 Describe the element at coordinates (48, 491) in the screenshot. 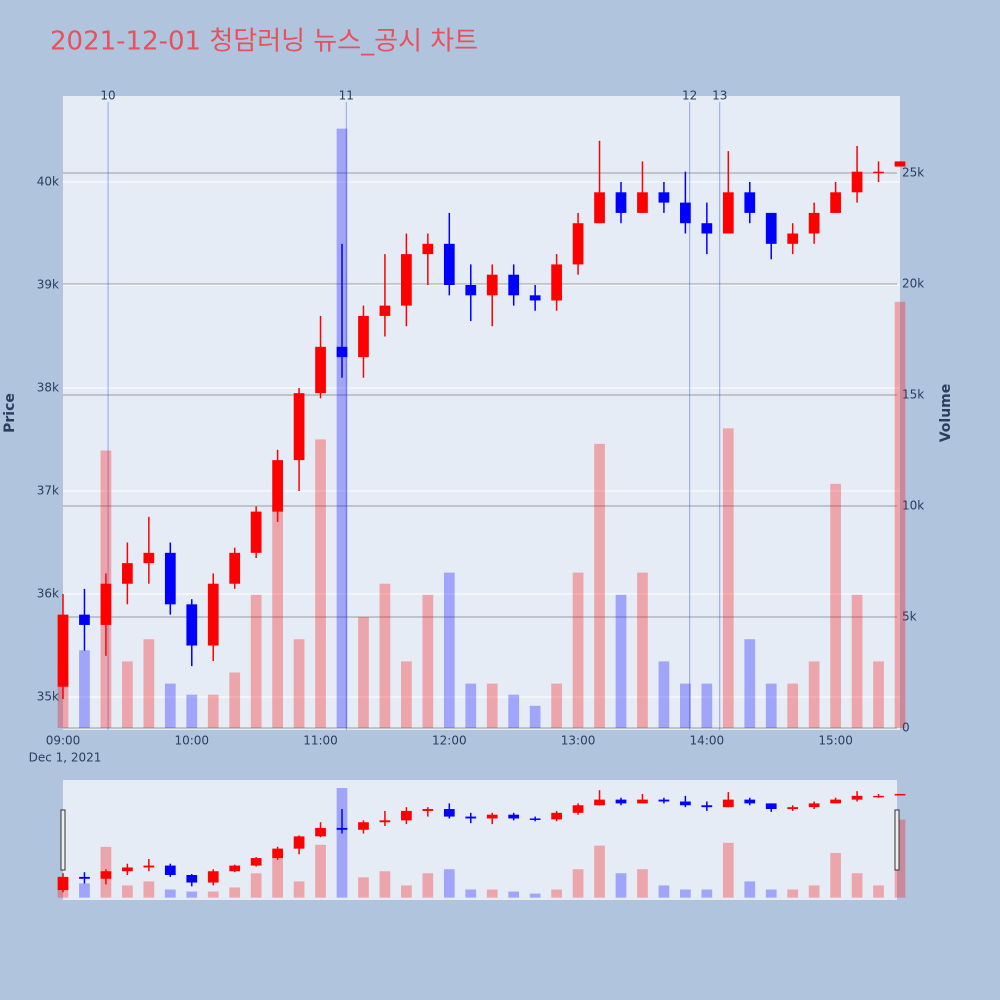

I see `y-tick-label: 37k` at that location.